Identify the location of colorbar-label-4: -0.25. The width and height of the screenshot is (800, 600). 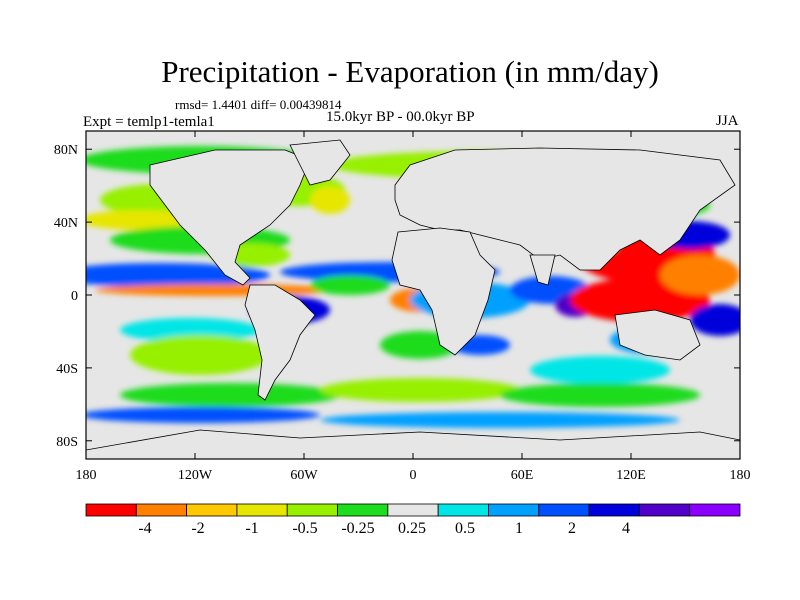
(358, 528).